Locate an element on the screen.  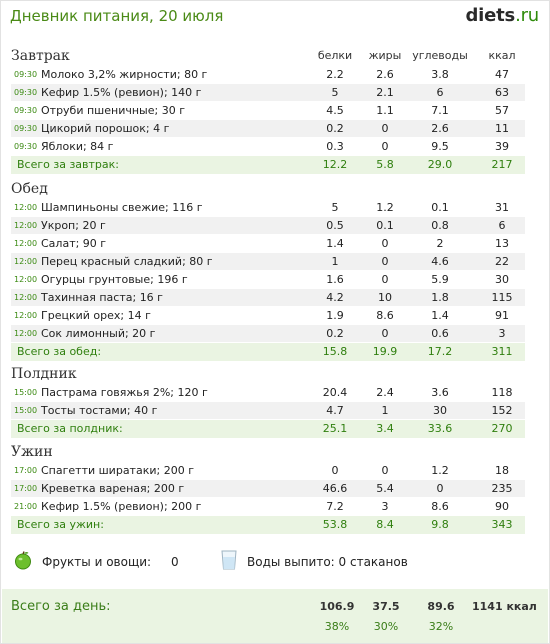
food-carbs: 3.8 is located at coordinates (440, 74).